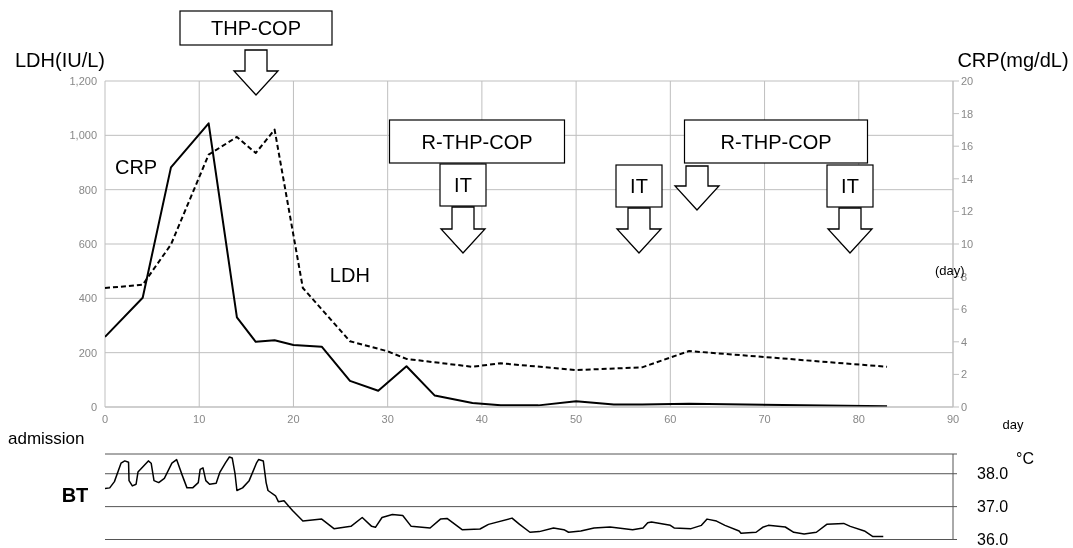 This screenshot has width=1073, height=548. I want to click on y2-tick-label: 16, so click(967, 146).